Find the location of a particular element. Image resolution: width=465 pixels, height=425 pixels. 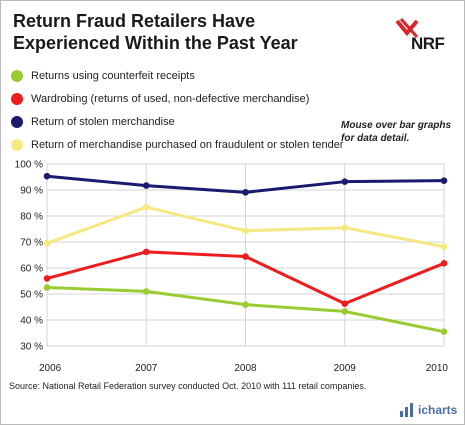

nrf-logo-icon is located at coordinates (407, 28).